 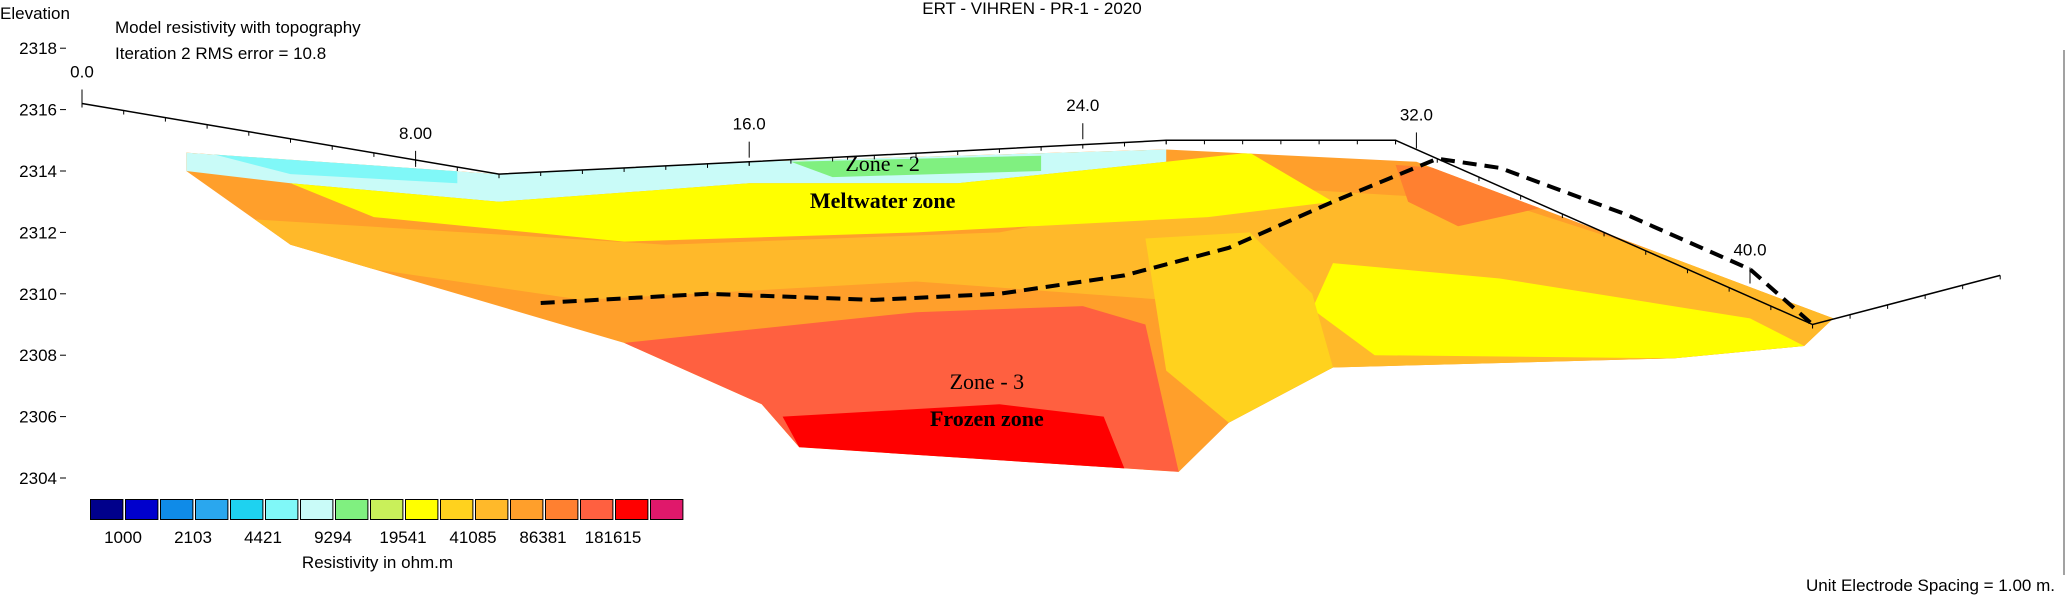 I want to click on x-tick-label: 8.00, so click(x=415, y=133).